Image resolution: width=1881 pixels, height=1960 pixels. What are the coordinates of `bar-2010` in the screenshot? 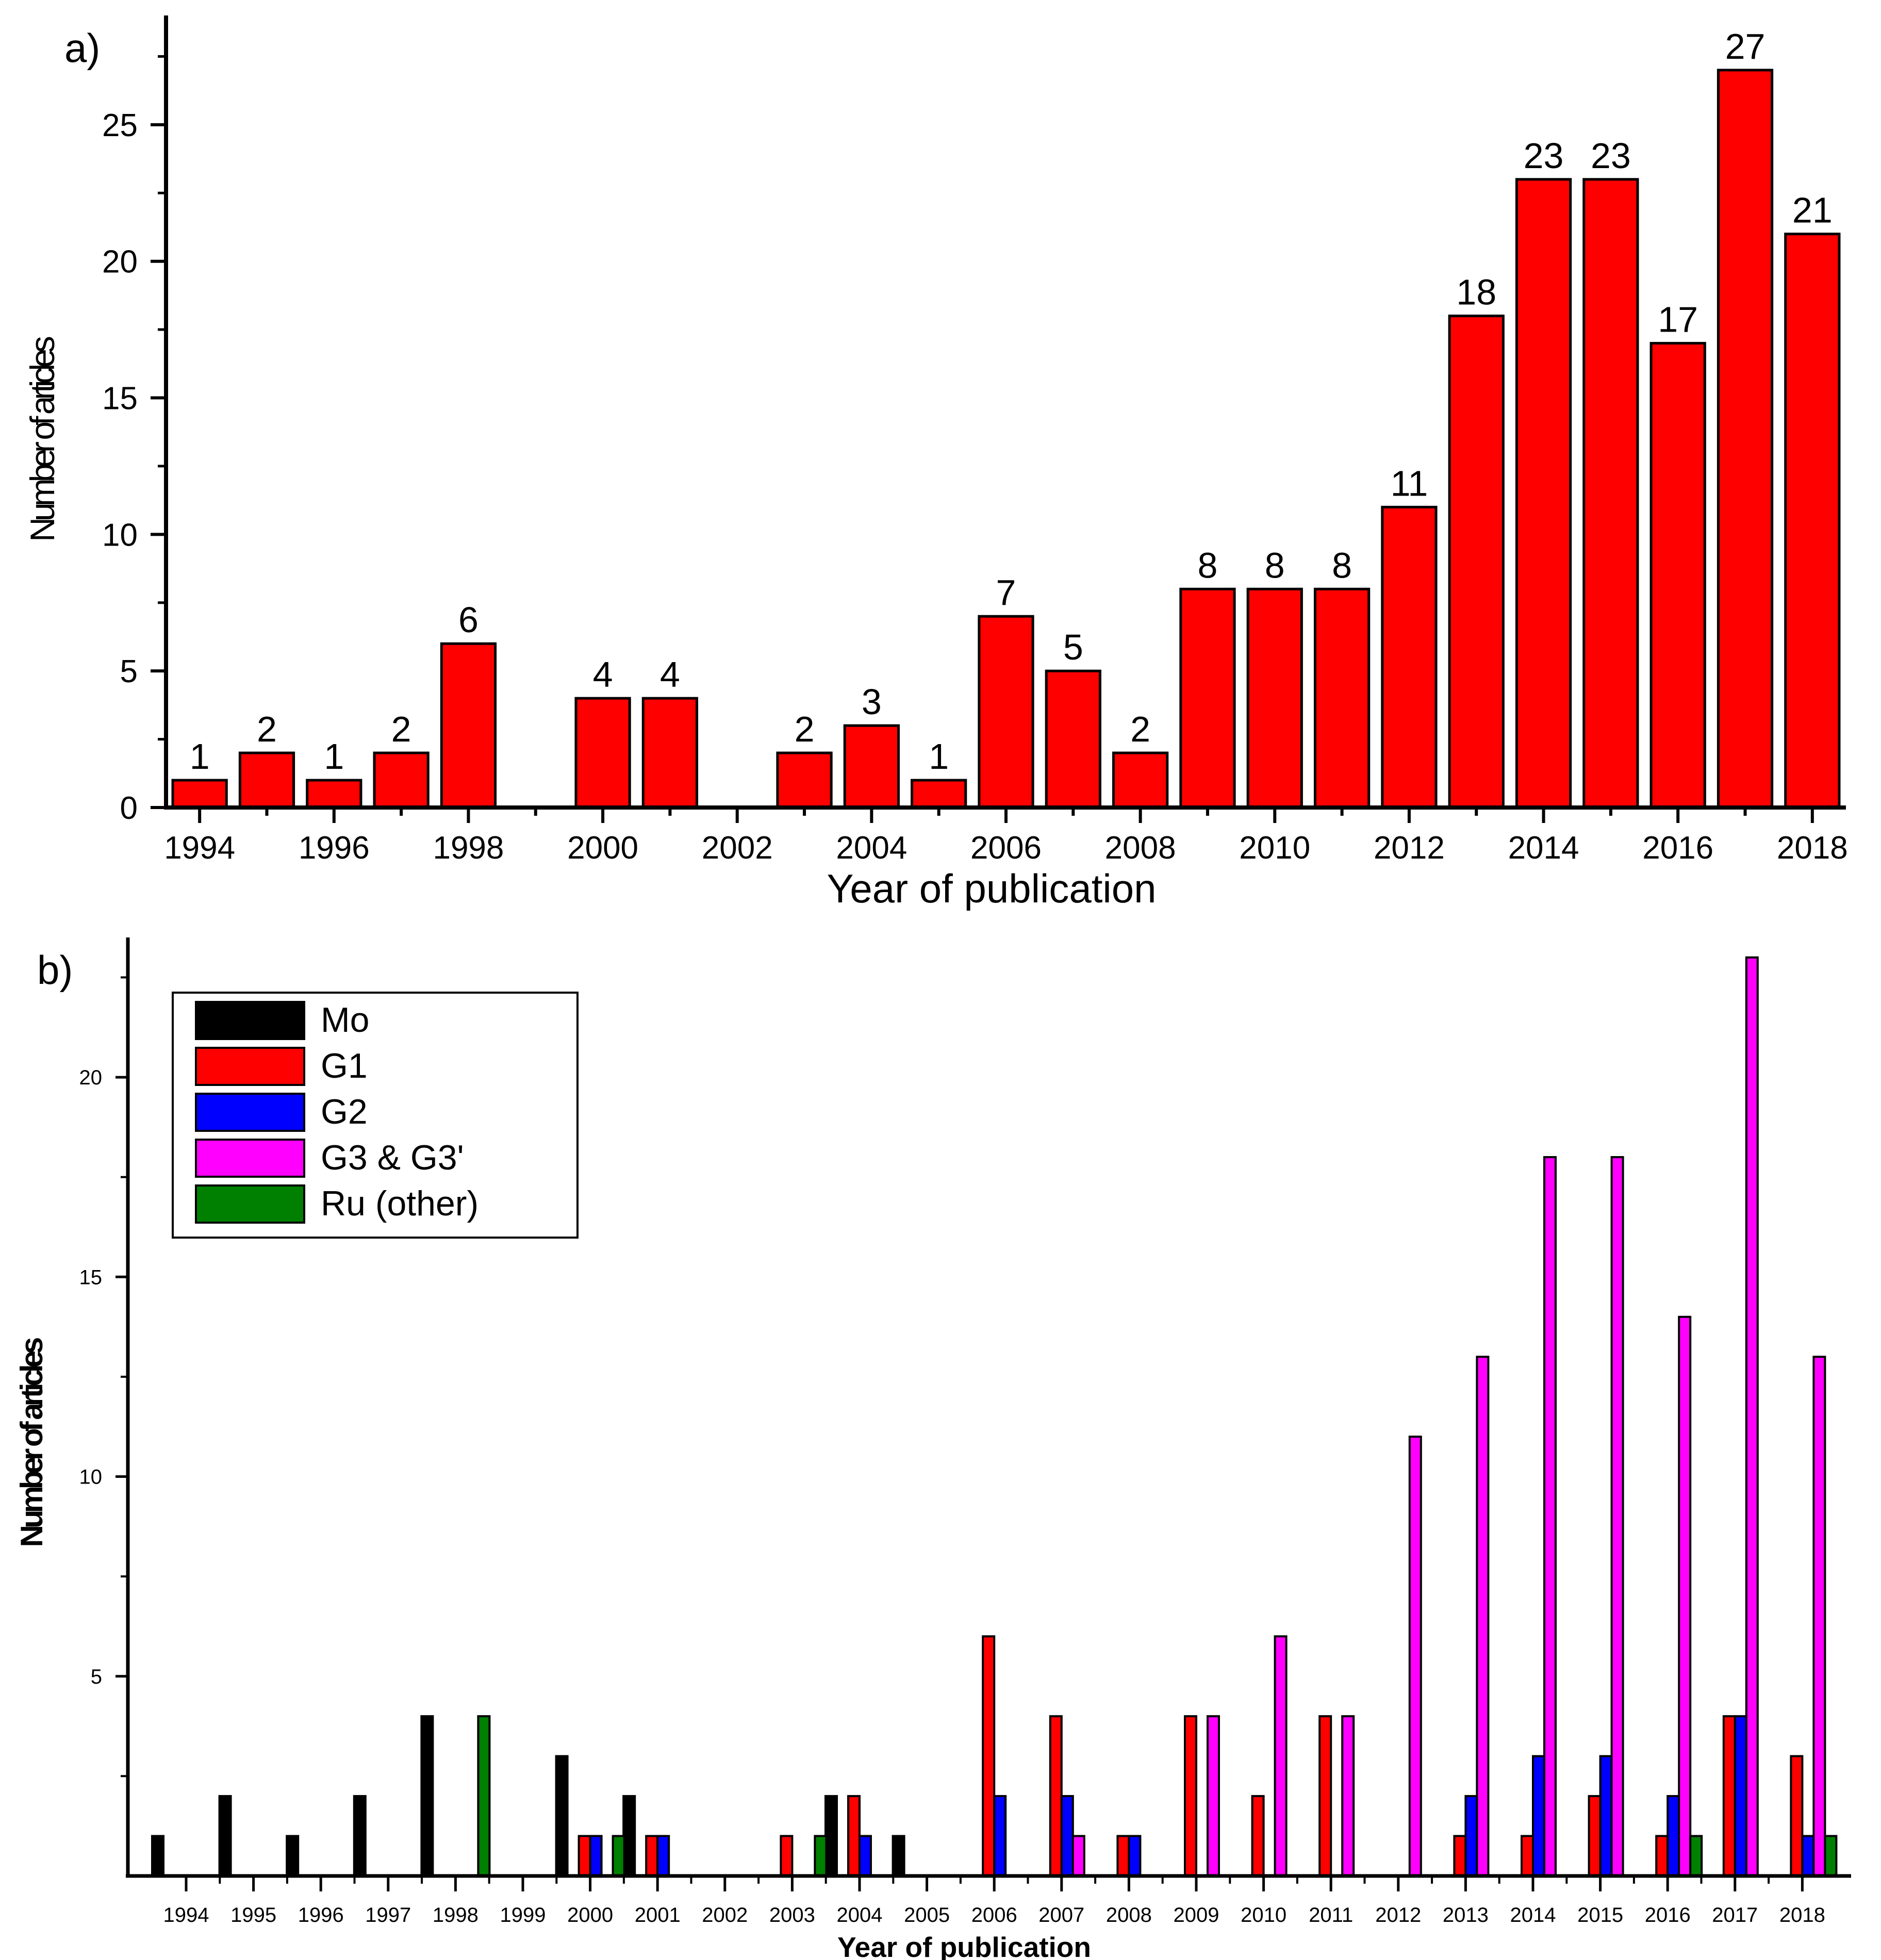 It's located at (1274, 698).